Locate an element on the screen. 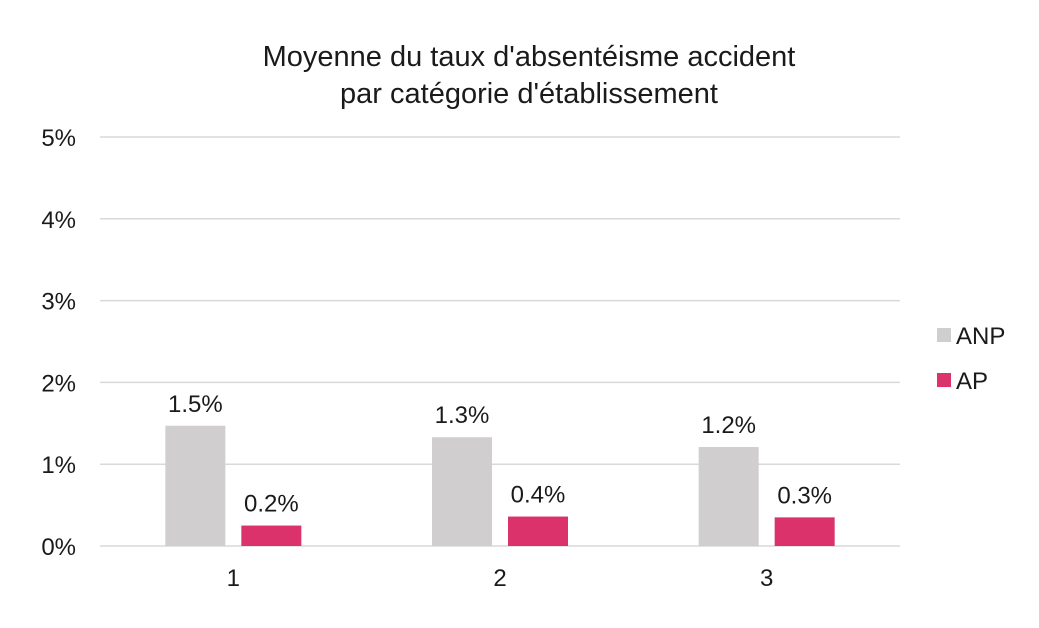  y-tick-label: 3% is located at coordinates (58, 302).